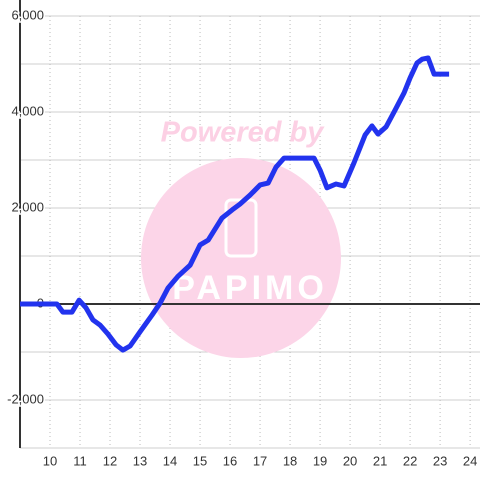 The image size is (480, 480). Describe the element at coordinates (320, 460) in the screenshot. I see `x-tick-label: 19` at that location.